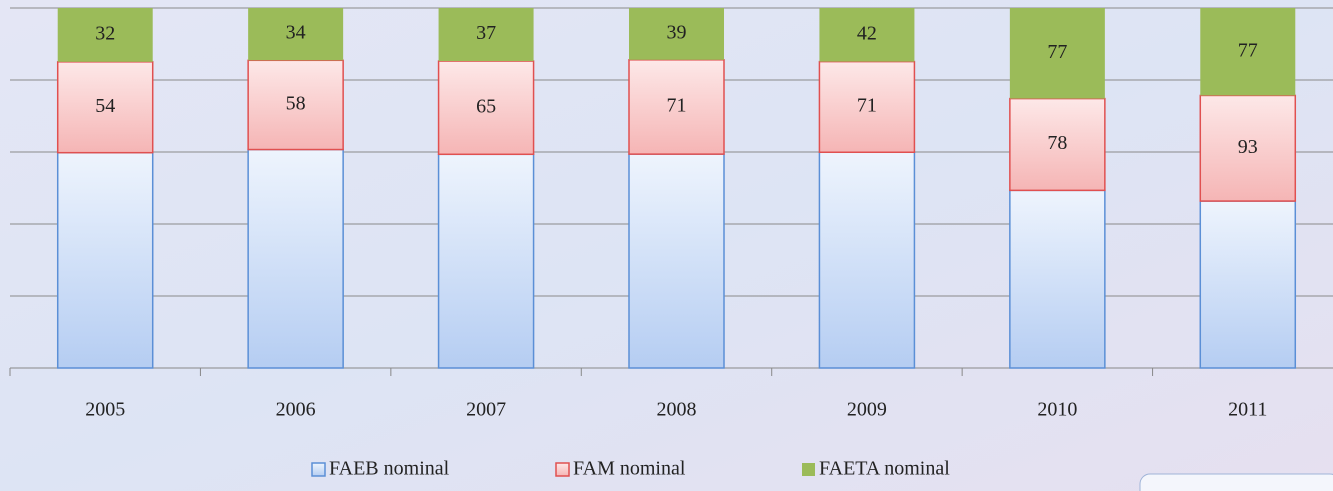 Image resolution: width=1333 pixels, height=491 pixels. I want to click on legend-label: FAETA nominal, so click(884, 469).